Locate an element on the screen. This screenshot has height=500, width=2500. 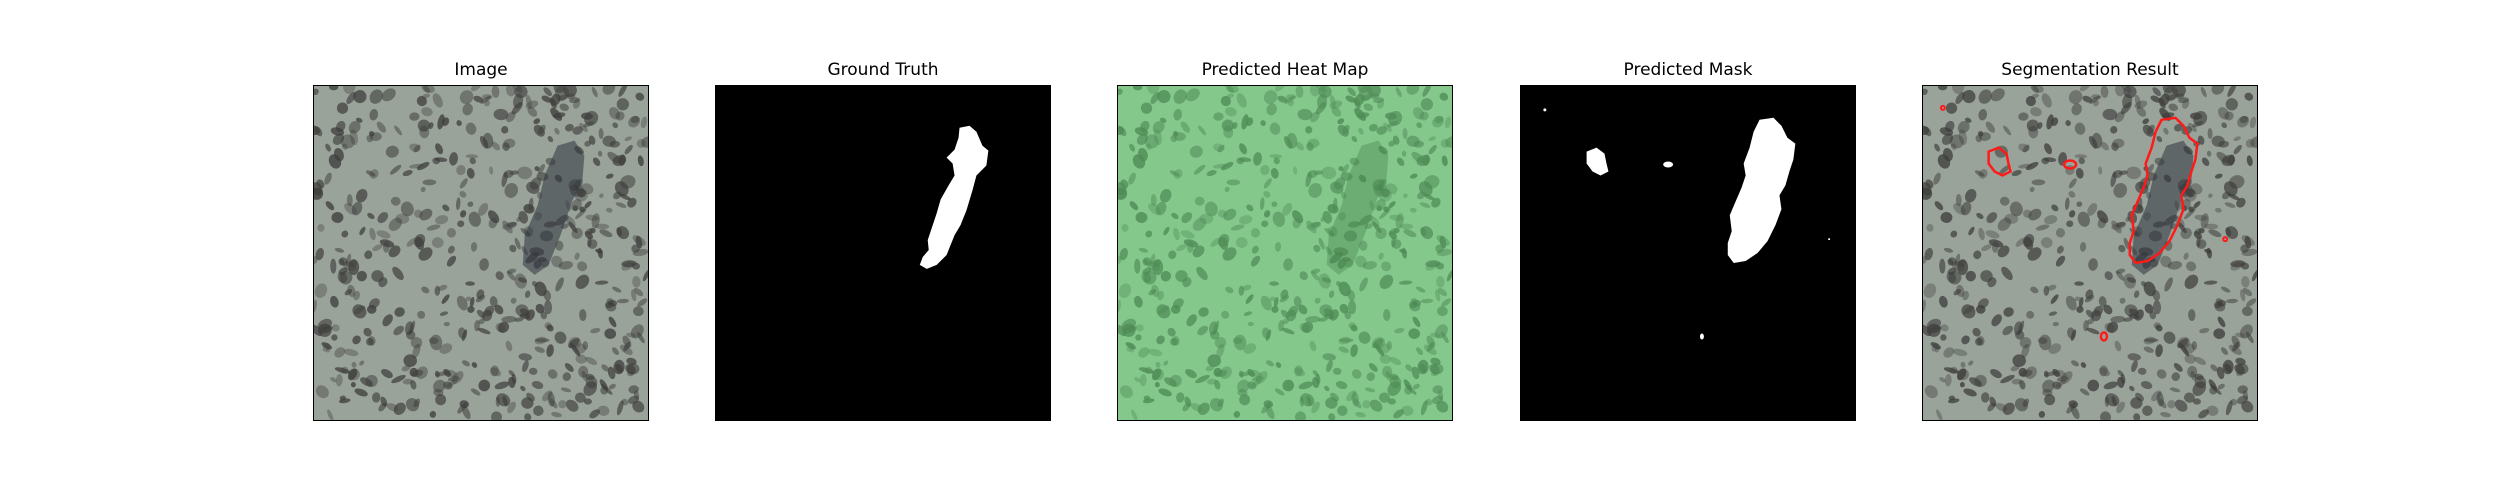
input-image-panel is located at coordinates (481, 253).